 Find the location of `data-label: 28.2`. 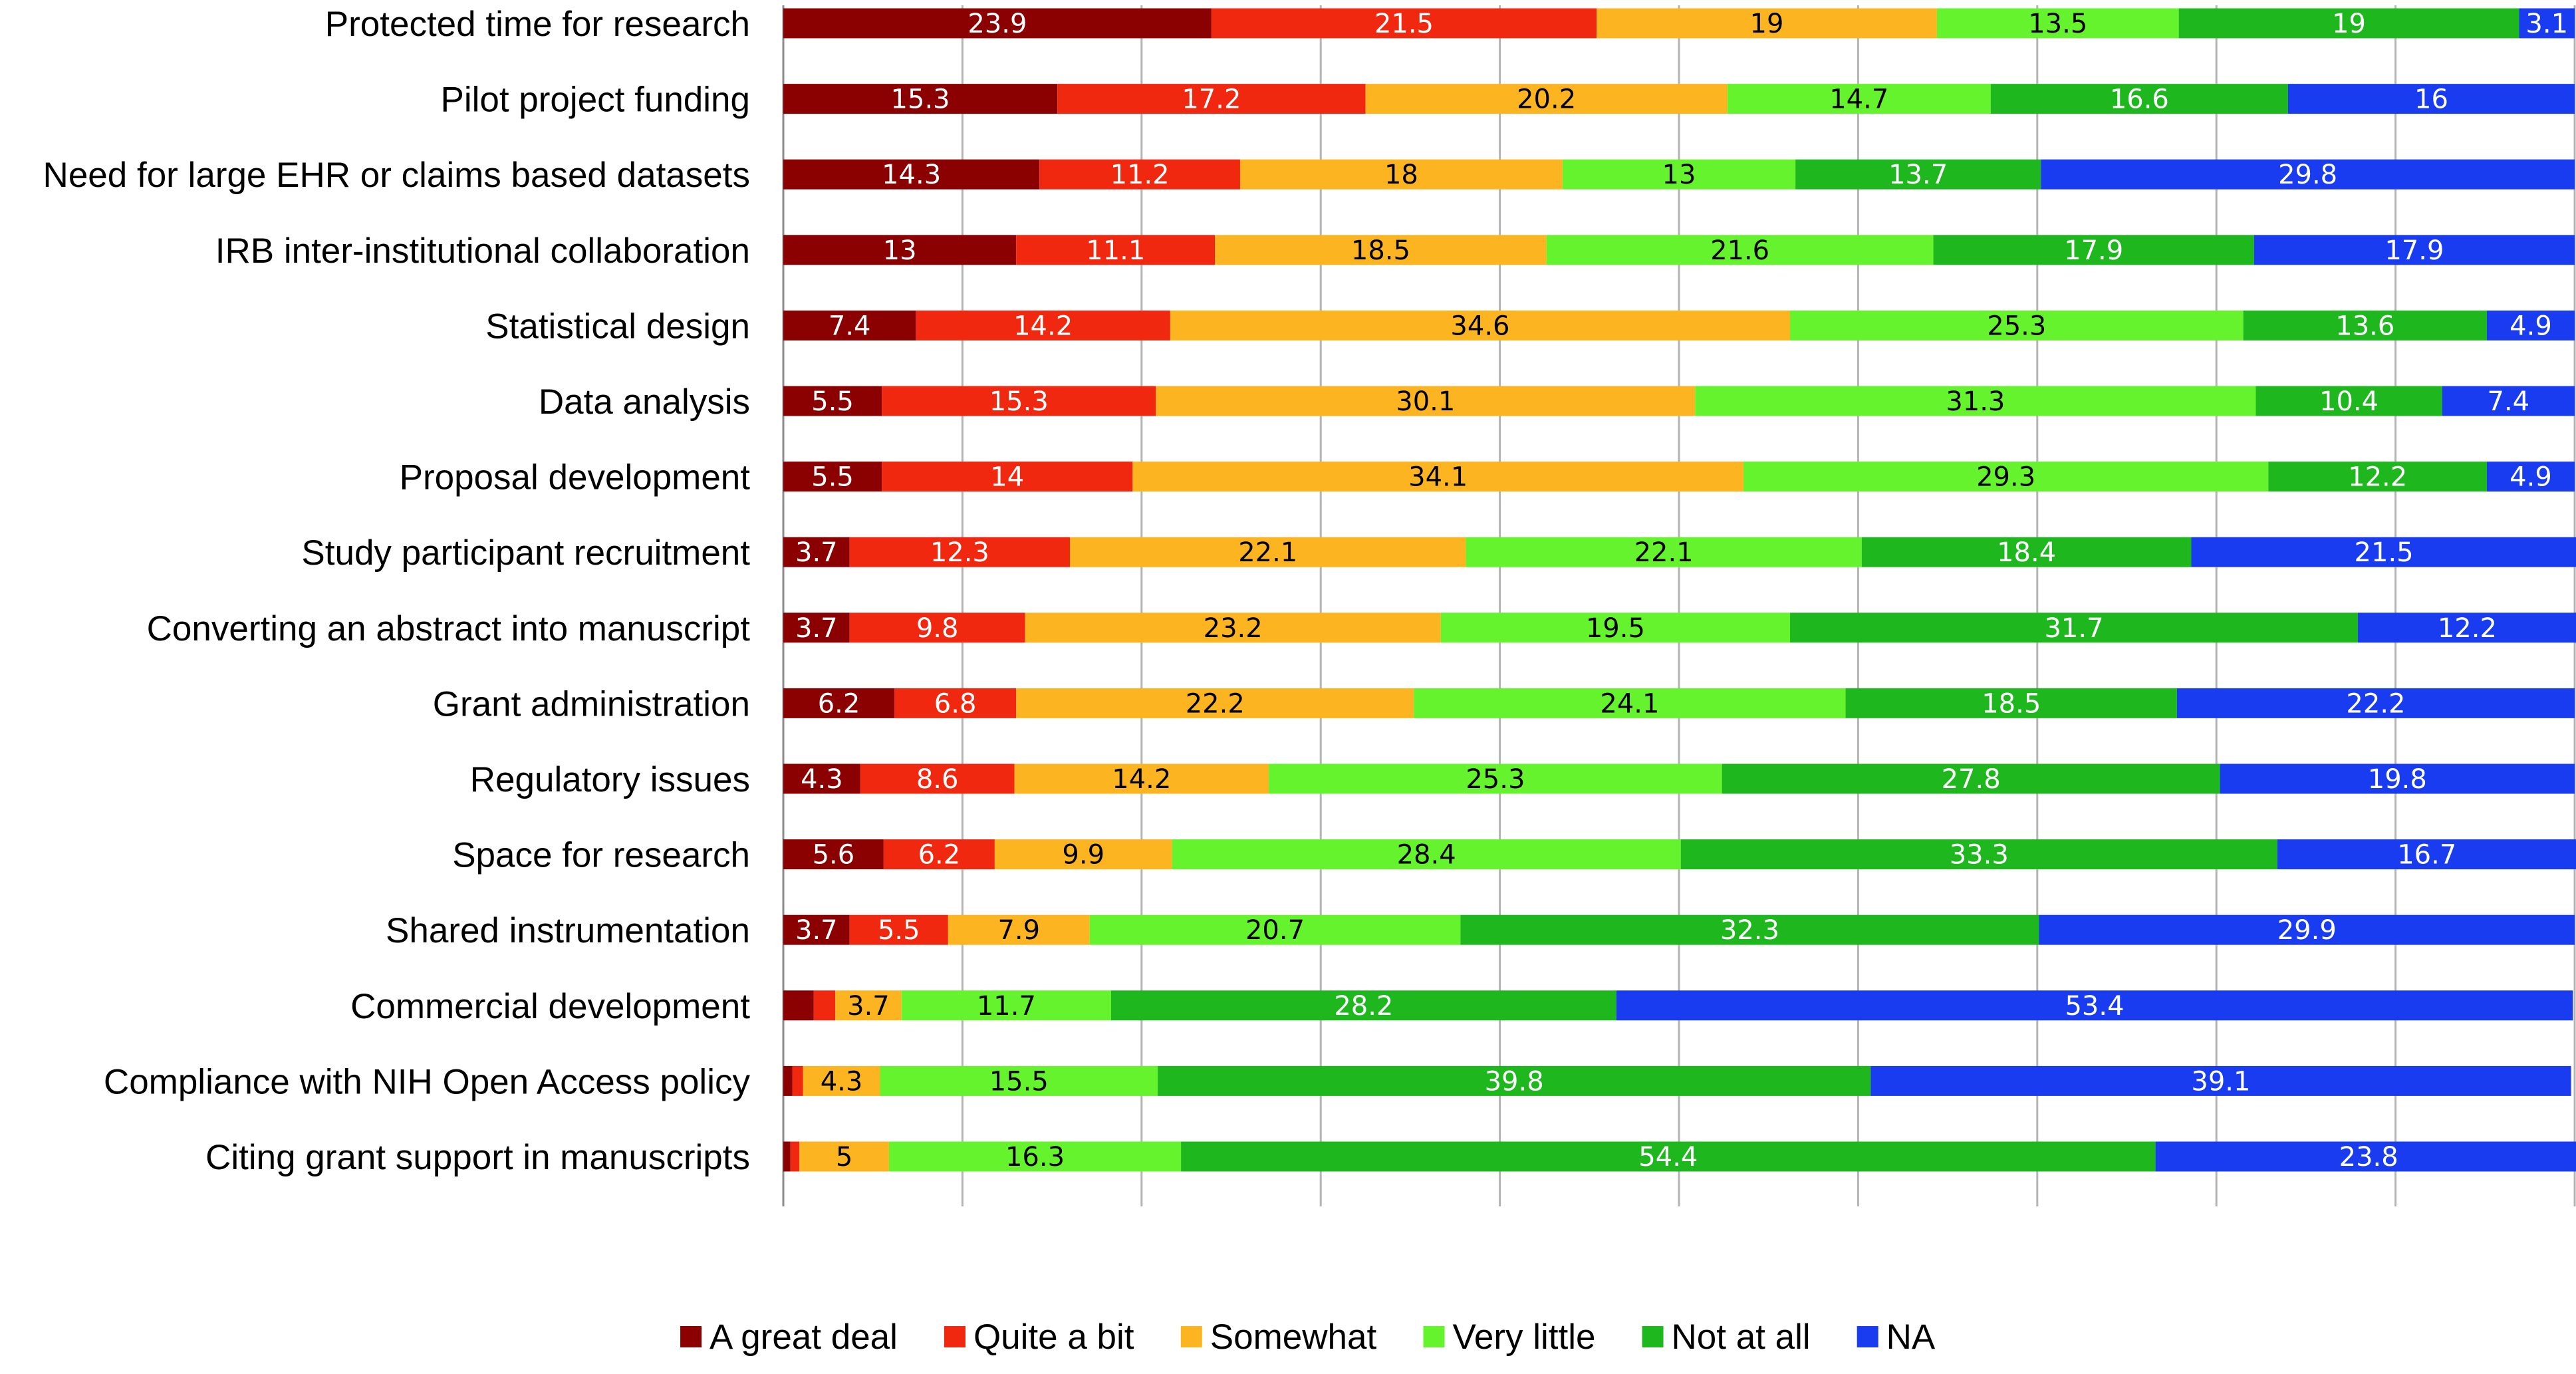

data-label: 28.2 is located at coordinates (1363, 1006).